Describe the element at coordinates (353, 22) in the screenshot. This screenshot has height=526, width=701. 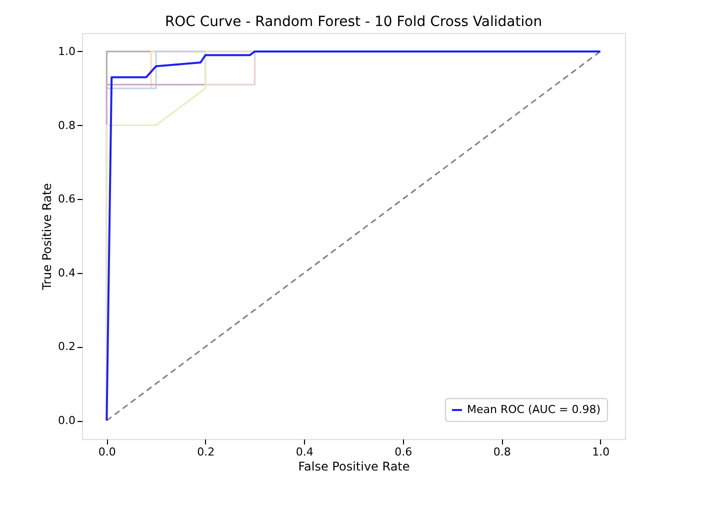
I see `chart-title: ROC Curve - Random Forest - 10 Fold Cross Validation` at that location.